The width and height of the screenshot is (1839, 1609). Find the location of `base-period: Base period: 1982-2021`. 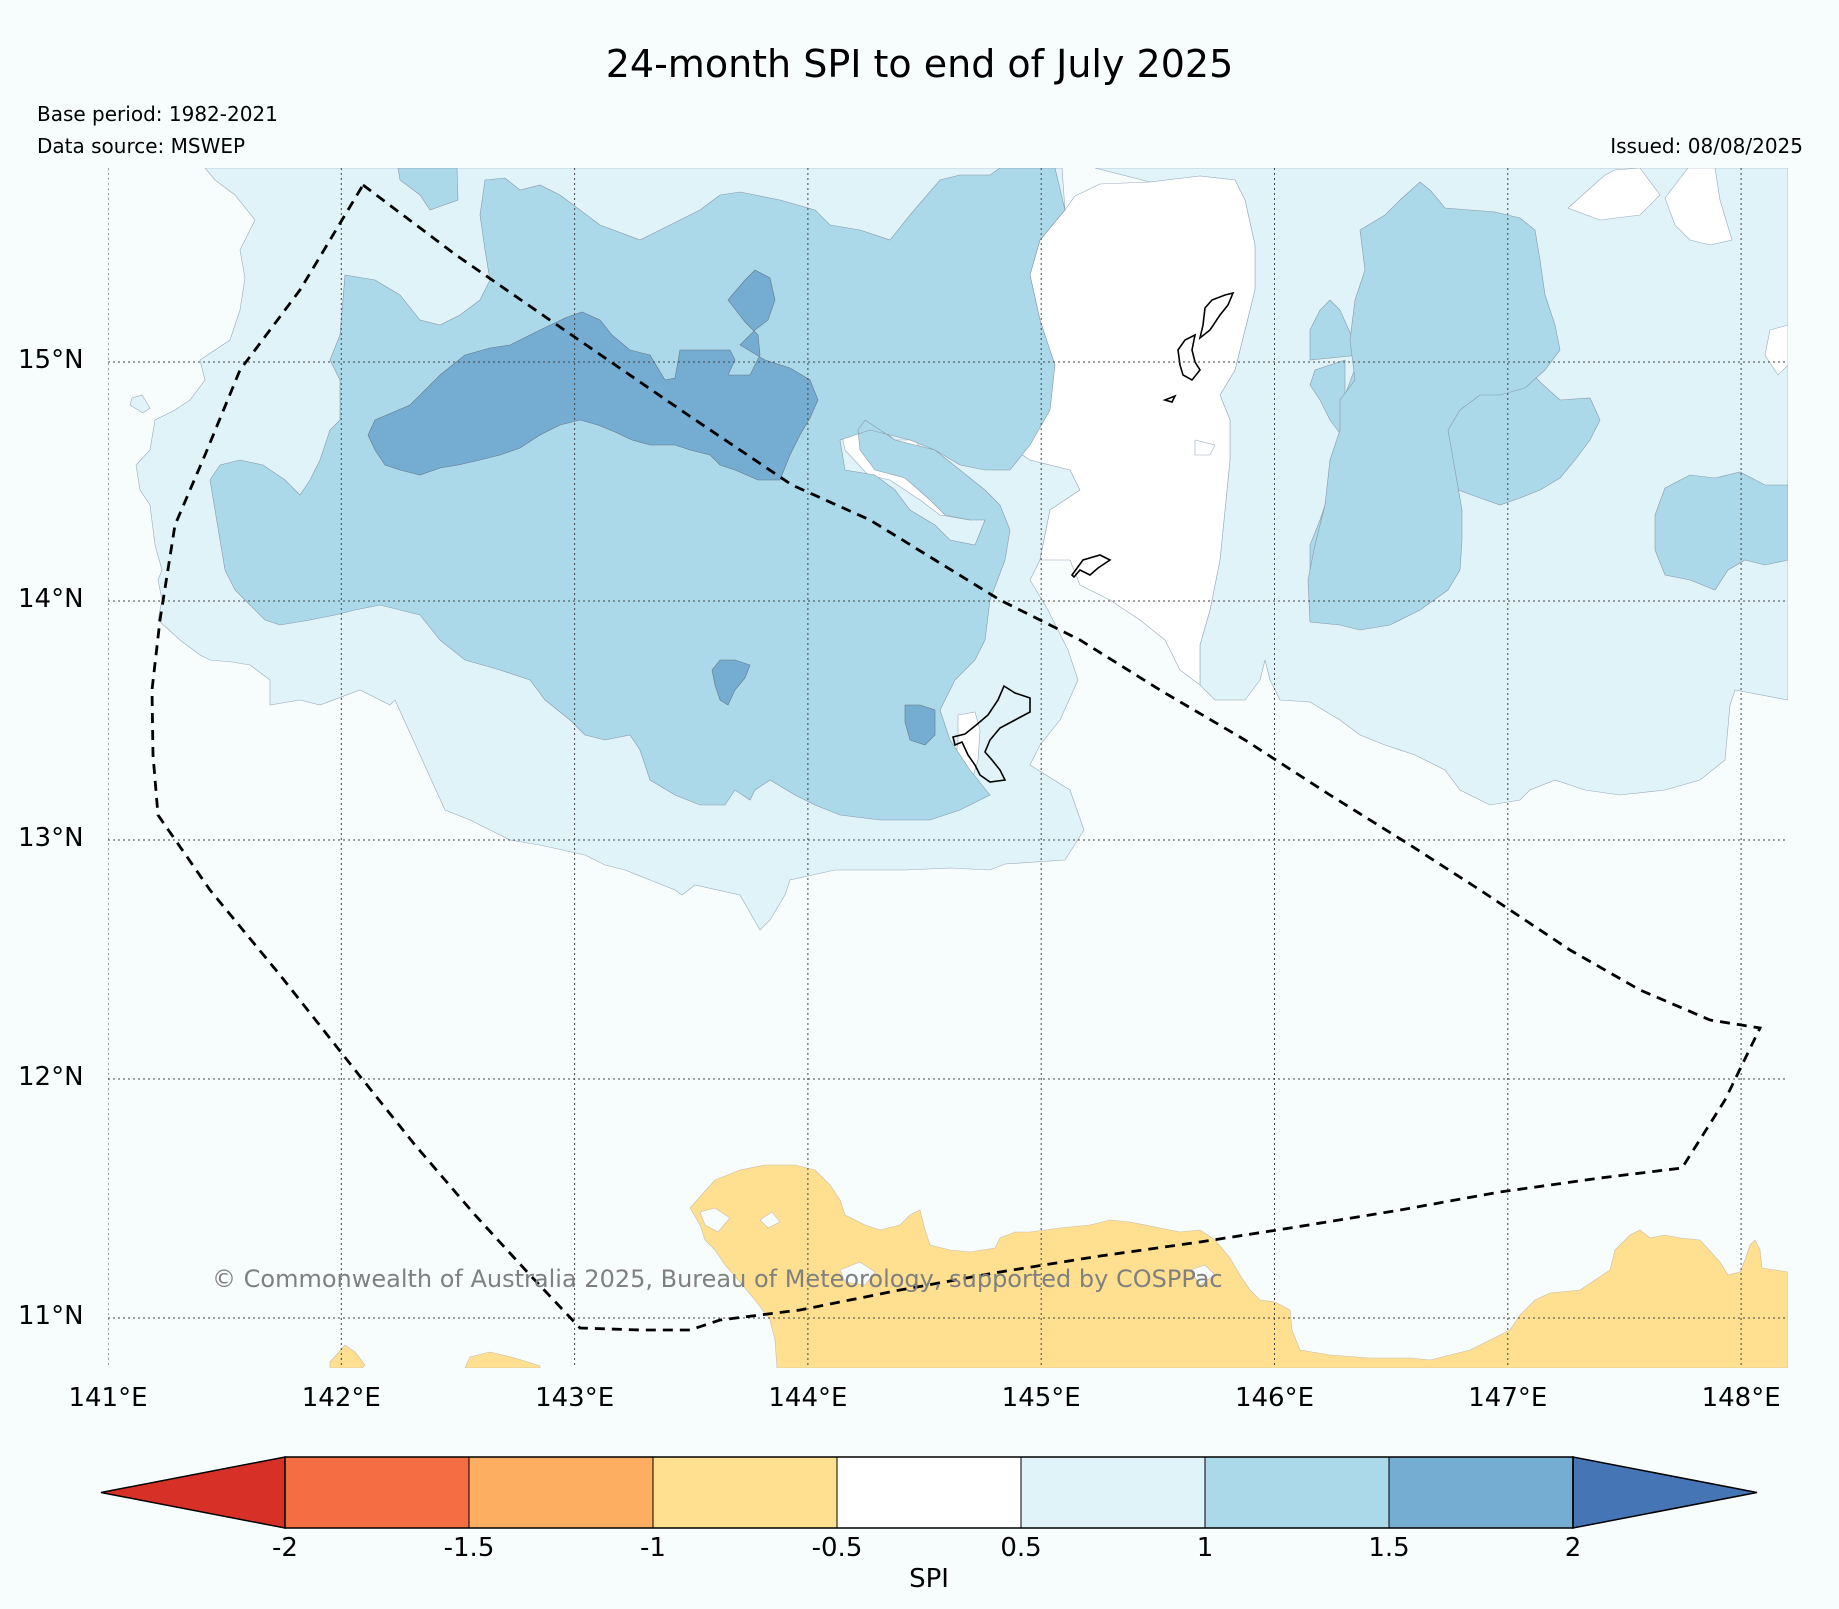

base-period: Base period: 1982-2021 is located at coordinates (157, 114).